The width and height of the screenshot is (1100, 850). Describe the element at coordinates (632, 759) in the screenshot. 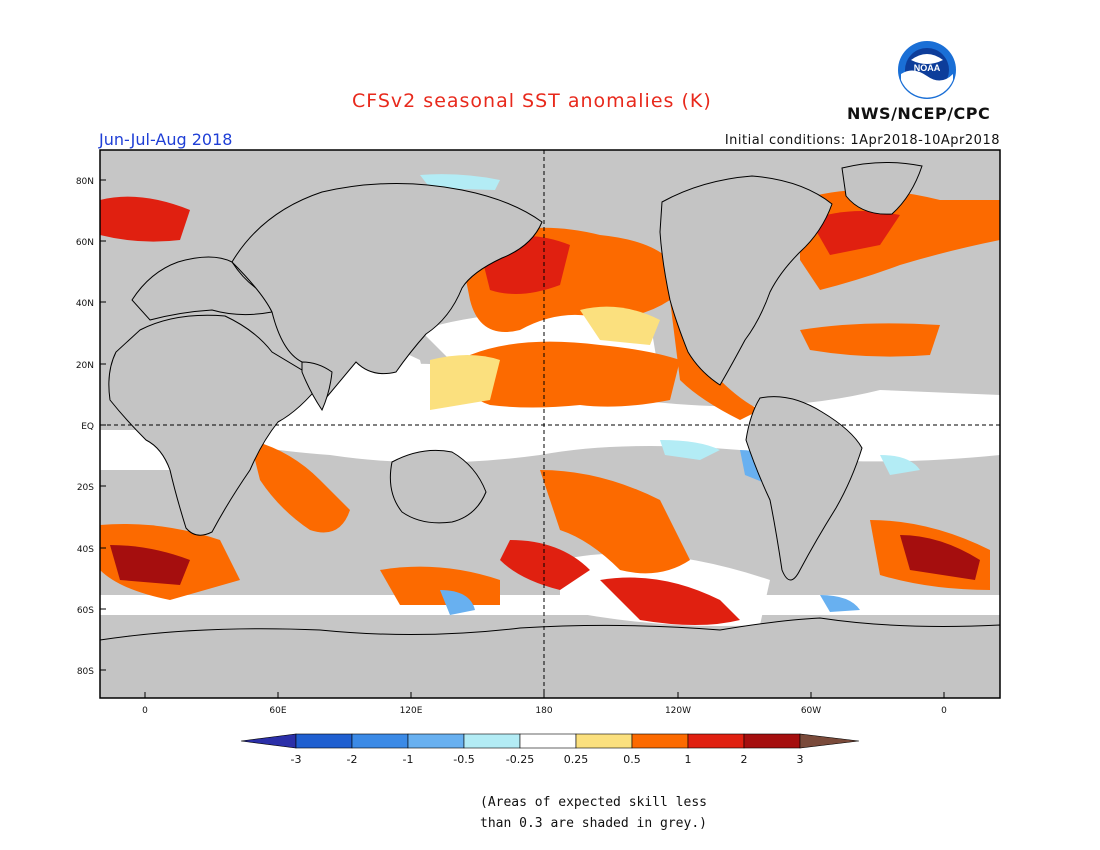

I see `colorbar-label: 0.5` at that location.